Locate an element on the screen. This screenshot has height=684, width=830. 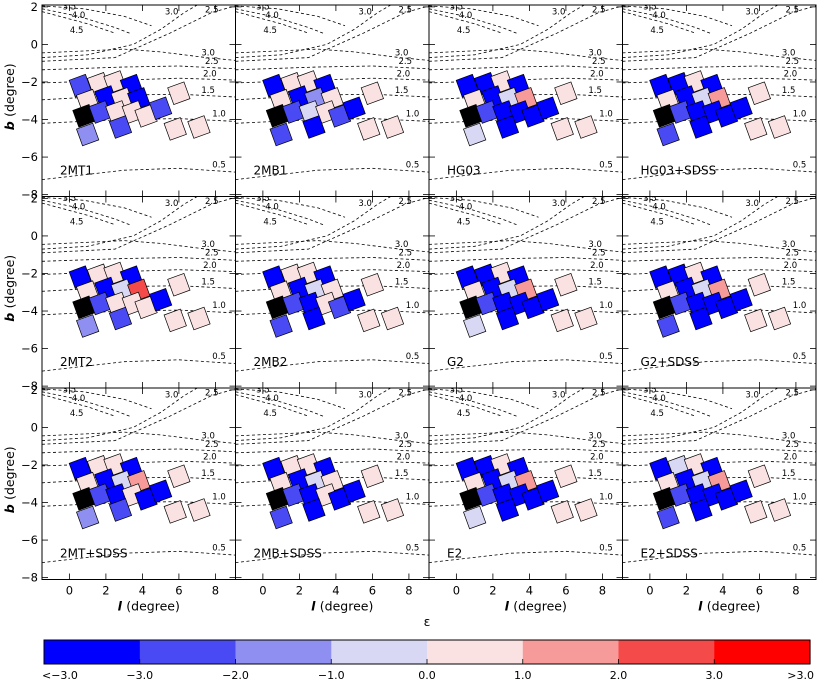
panel-label: G2+SDSS is located at coordinates (670, 362).